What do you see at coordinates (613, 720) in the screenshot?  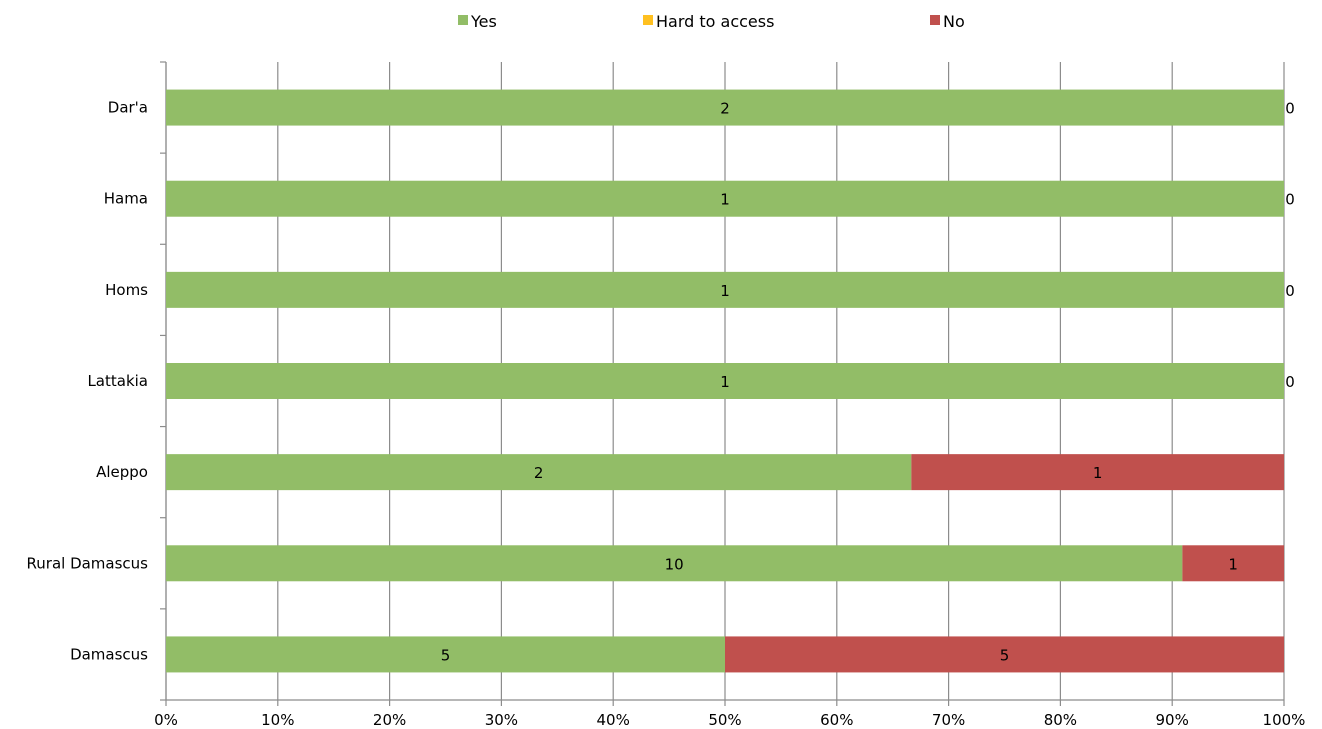 I see `x-tick-label: 40%` at bounding box center [613, 720].